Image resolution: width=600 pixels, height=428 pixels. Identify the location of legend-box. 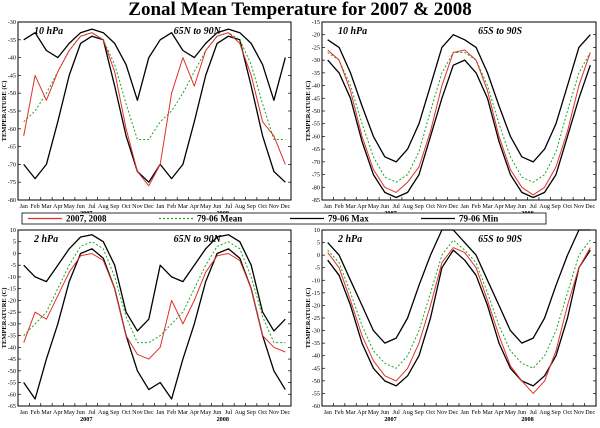
(284, 218).